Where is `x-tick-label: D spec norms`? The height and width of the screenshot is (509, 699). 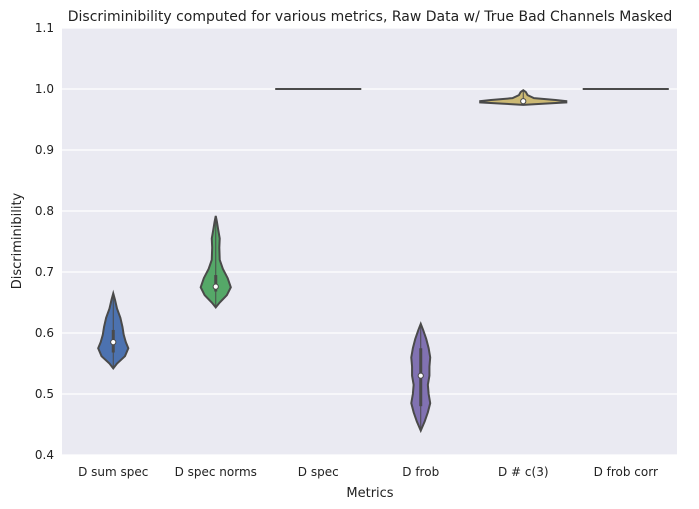
x-tick-label: D spec norms is located at coordinates (216, 472).